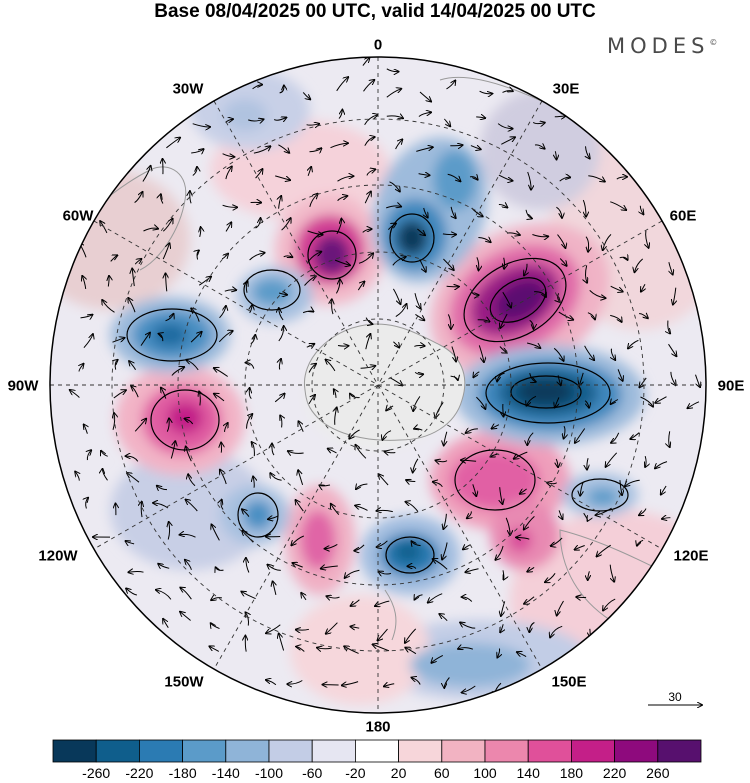 This screenshot has width=750, height=783. I want to click on colorbar-label: 60, so click(442, 773).